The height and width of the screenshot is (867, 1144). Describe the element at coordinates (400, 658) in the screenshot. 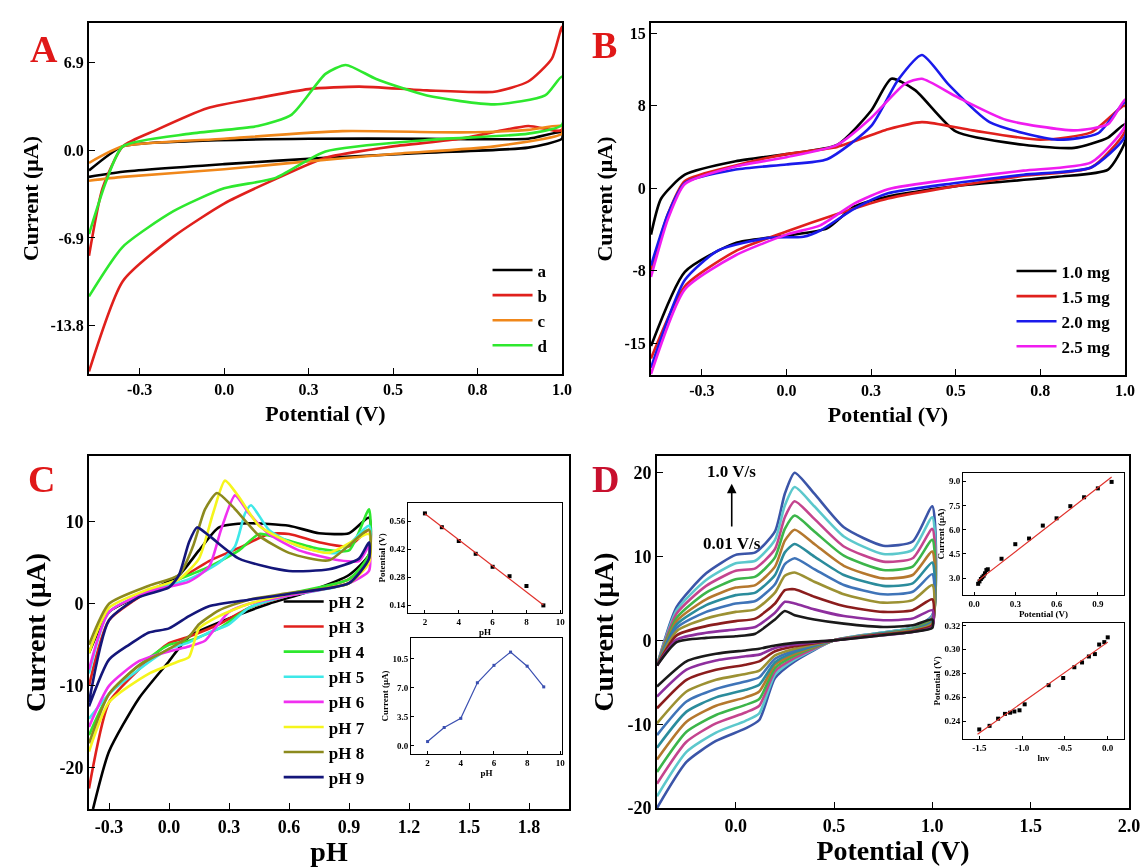

I see `y-tick-label: 10.5` at that location.